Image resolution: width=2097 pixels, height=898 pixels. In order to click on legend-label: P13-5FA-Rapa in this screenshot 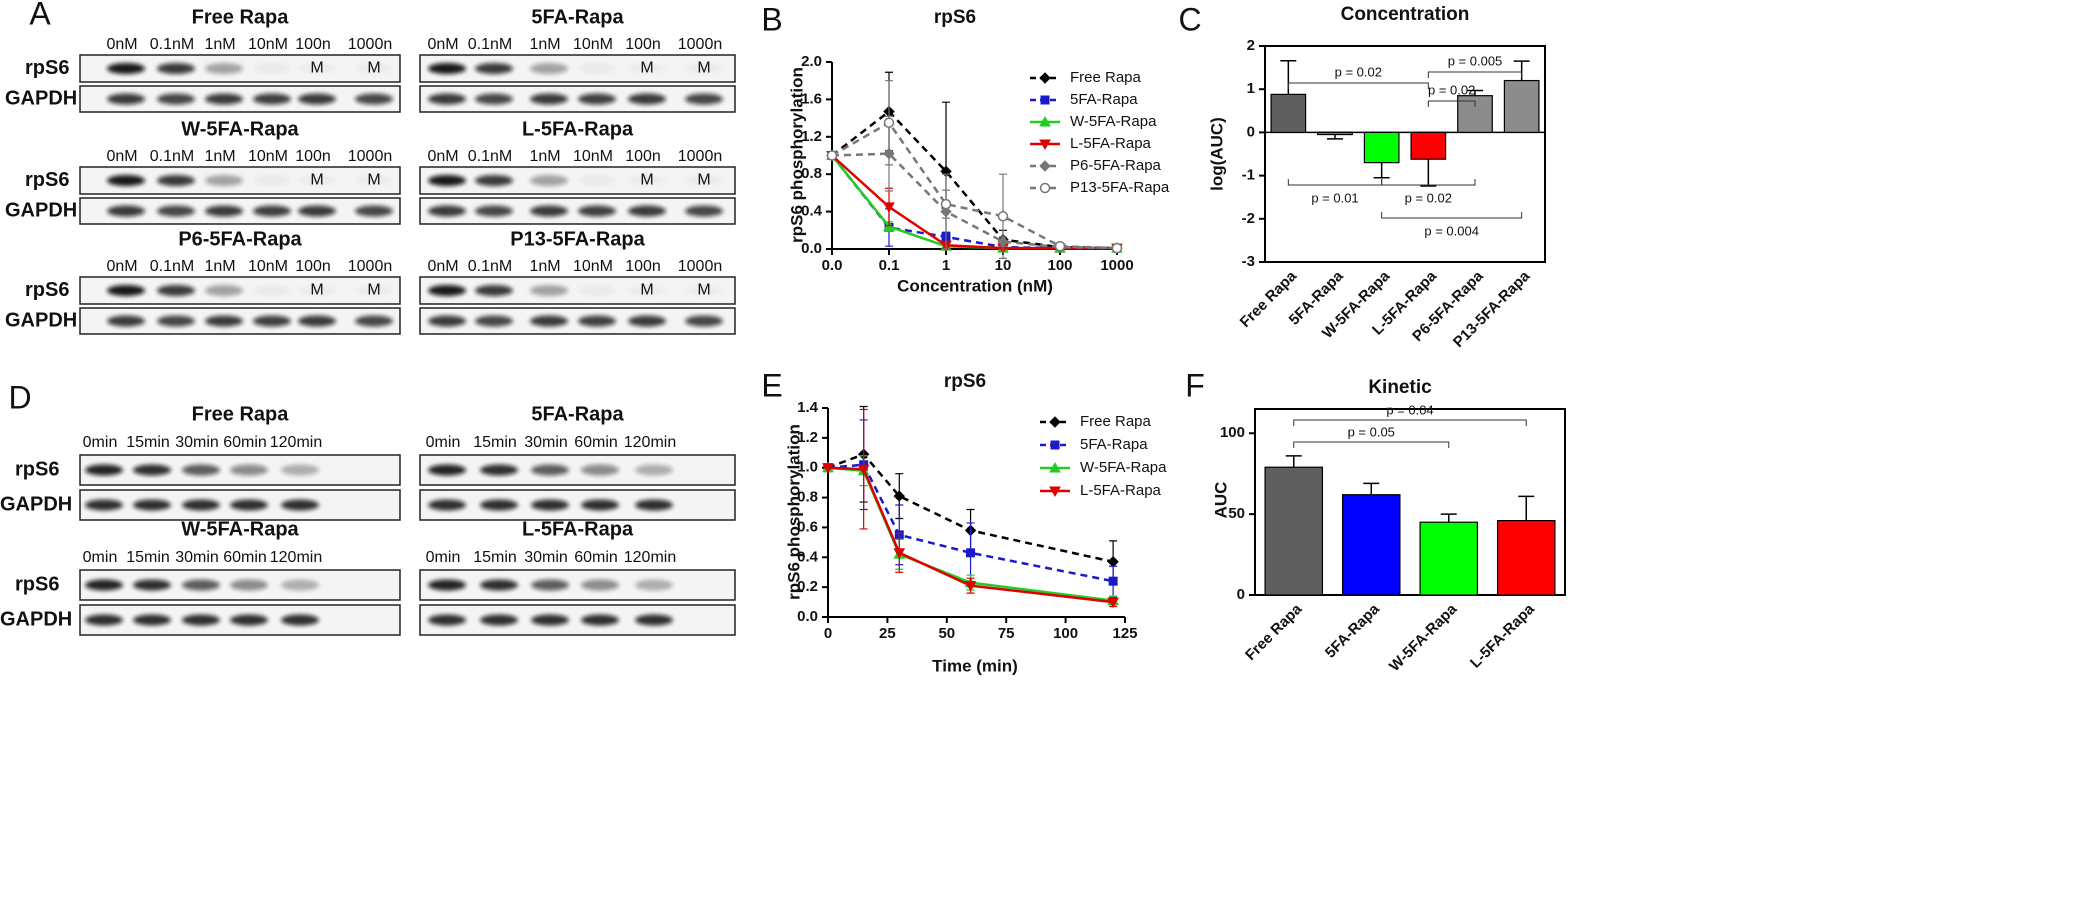, I will do `click(1120, 187)`.